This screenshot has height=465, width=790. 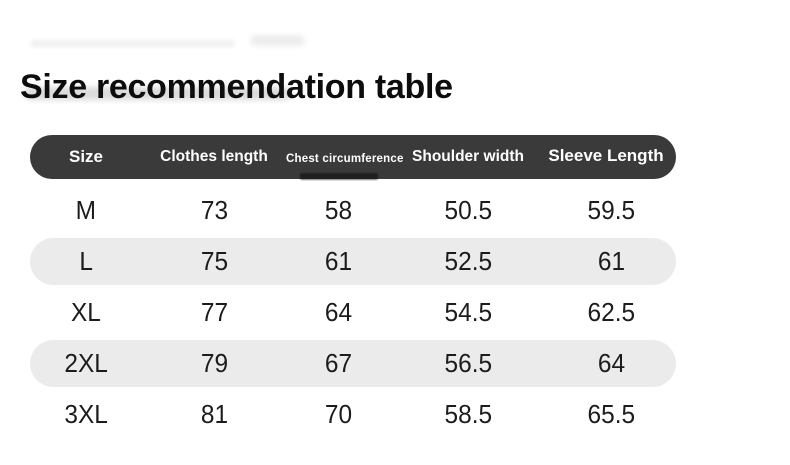 I want to click on table-row-3xl: 3XL 81 70 58.5 65.5, so click(x=353, y=414).